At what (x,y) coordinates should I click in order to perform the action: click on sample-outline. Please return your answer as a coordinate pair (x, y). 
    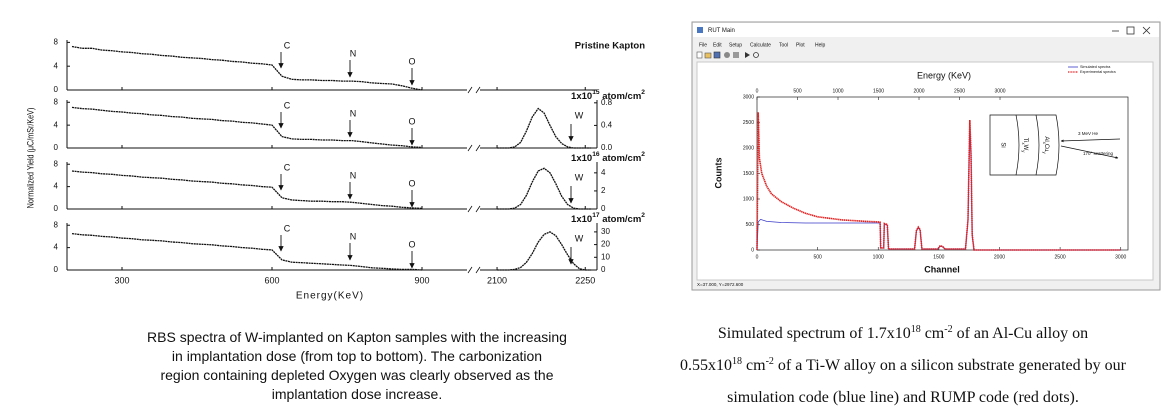
    Looking at the image, I should click on (1024, 145).